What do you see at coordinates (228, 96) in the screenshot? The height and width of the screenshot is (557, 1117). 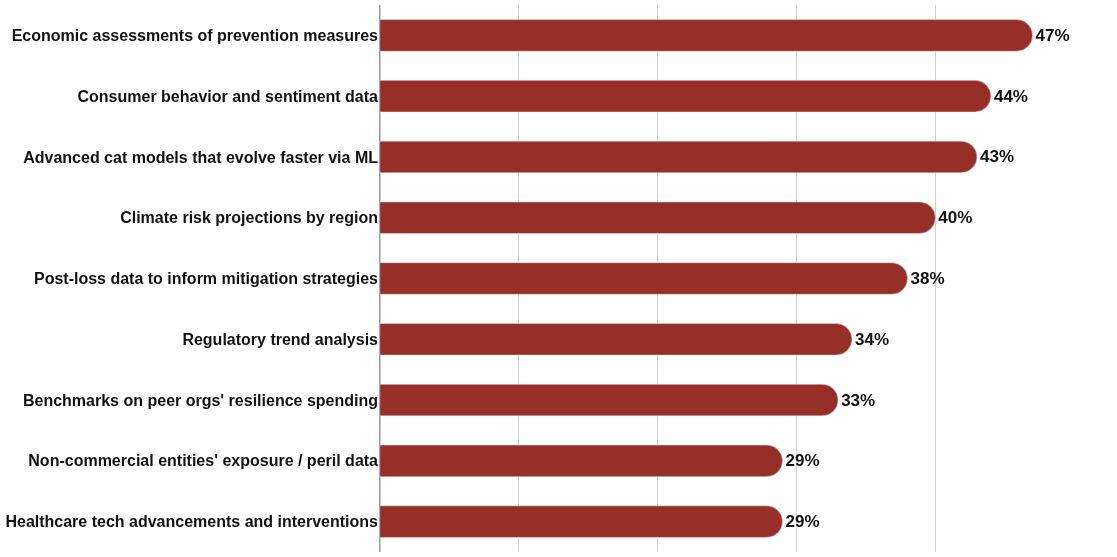 I see `y-tick-label: Consumer behavior and sentiment data` at bounding box center [228, 96].